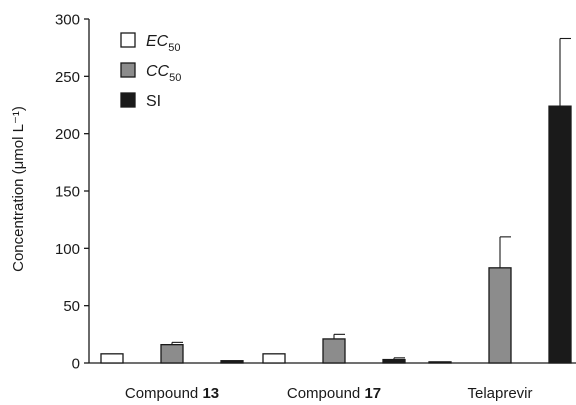 This screenshot has height=405, width=576. I want to click on y-tick-label: 50, so click(71, 306).